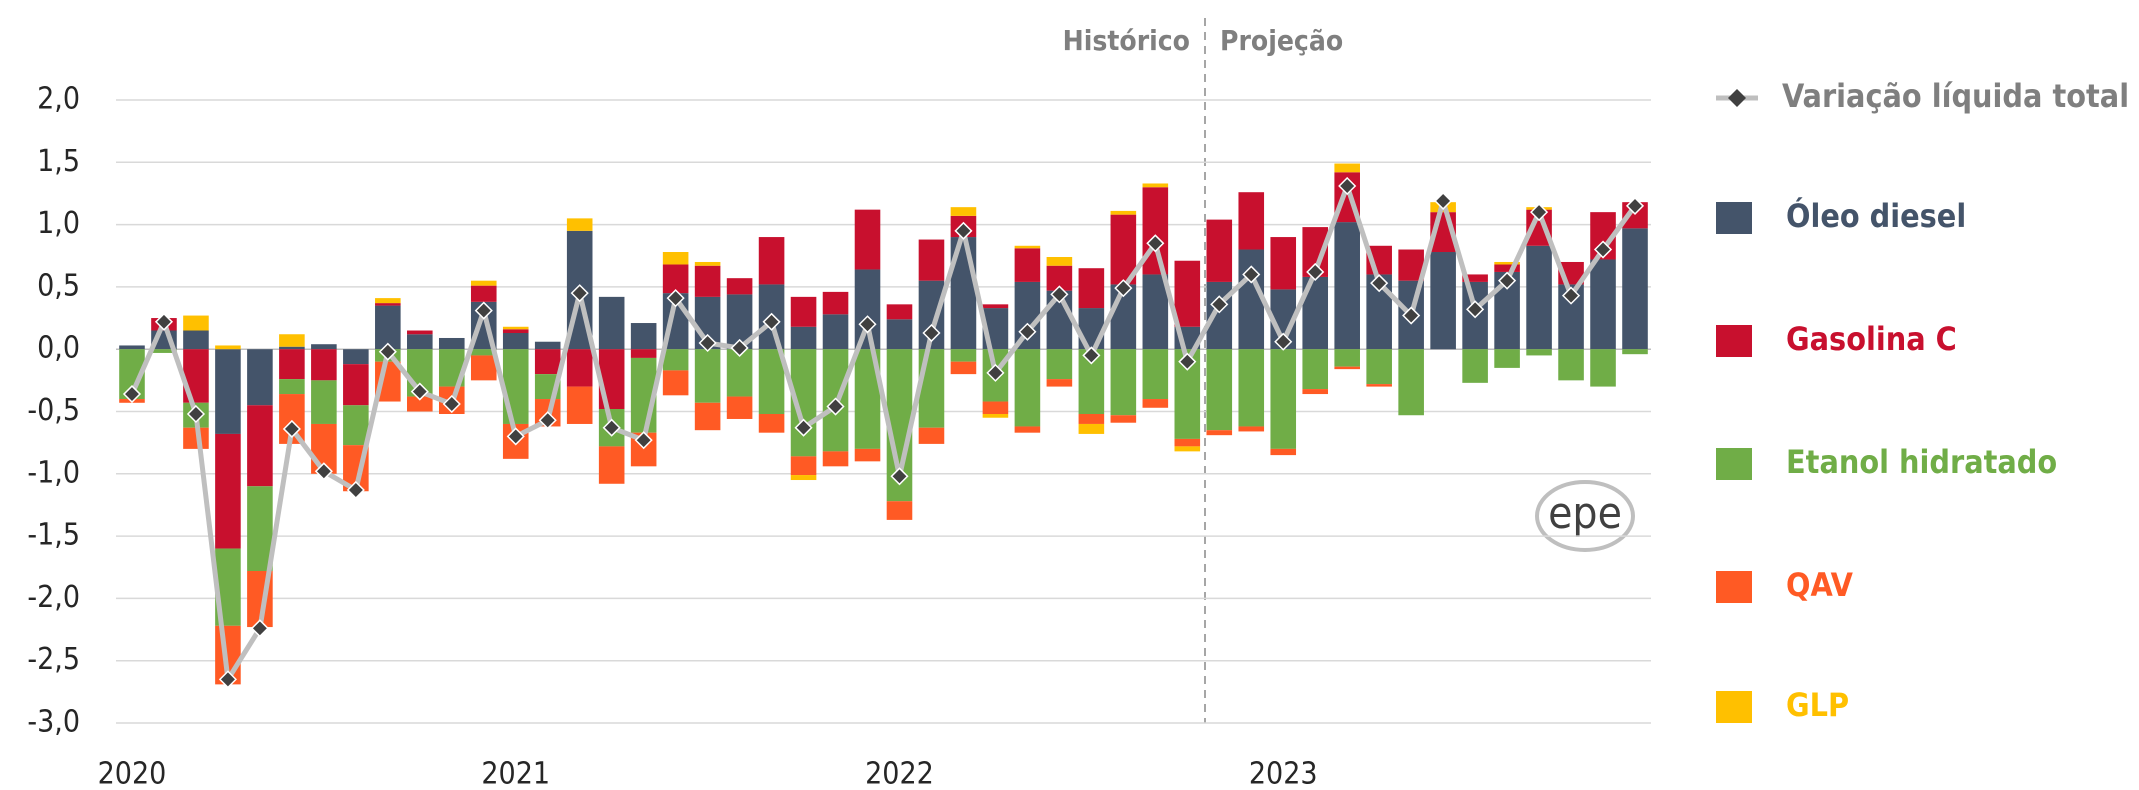 This screenshot has width=2139, height=790. I want to click on annotation: Projeção, so click(1281, 40).